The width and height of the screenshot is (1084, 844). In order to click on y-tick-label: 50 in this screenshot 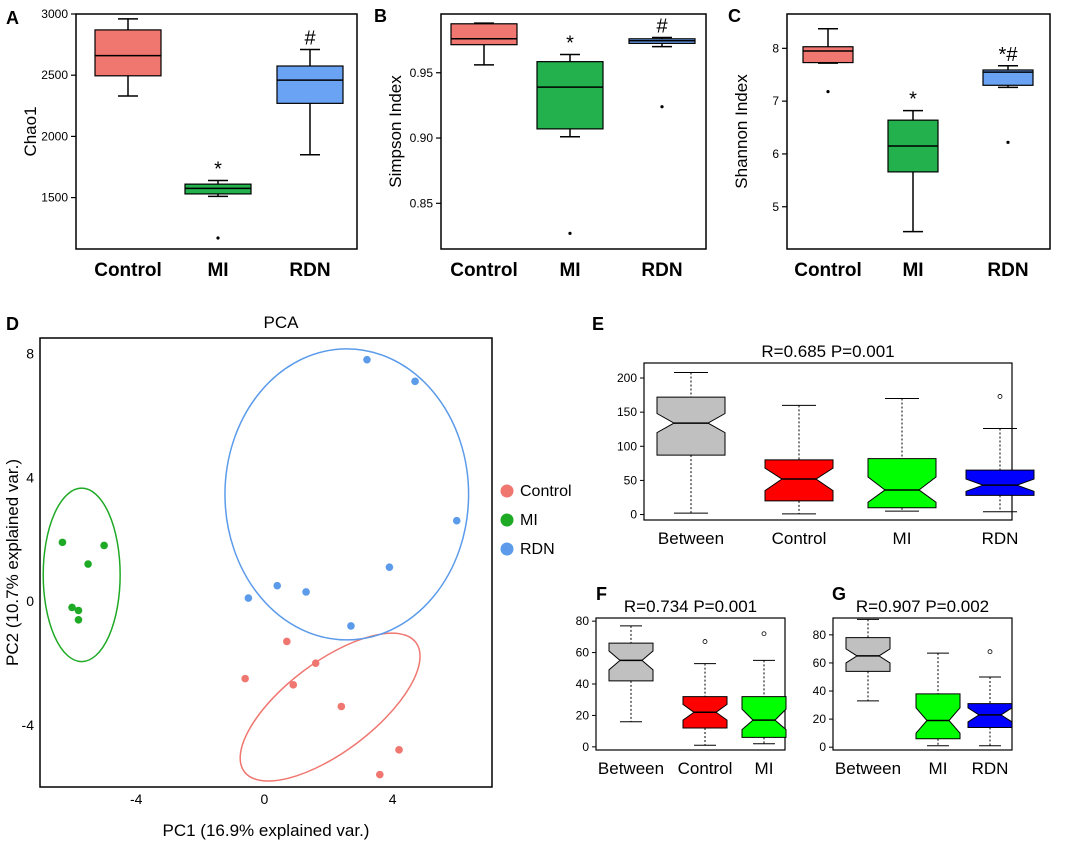, I will do `click(631, 480)`.